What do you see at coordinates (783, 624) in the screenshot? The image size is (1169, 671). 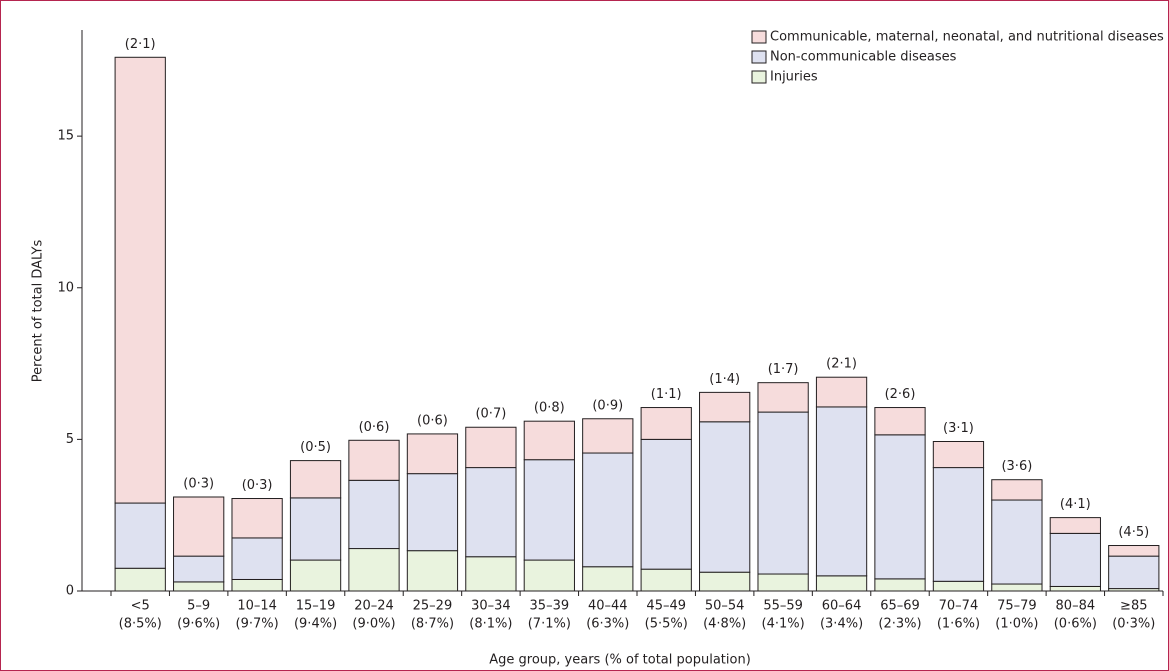 I see `x-tick-sublabel: (4·1%)` at bounding box center [783, 624].